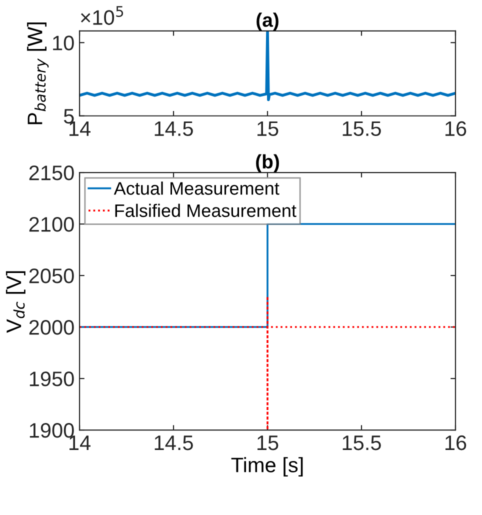 The image size is (482, 515). Describe the element at coordinates (51, 276) in the screenshot. I see `y-tick-label: 2050` at that location.